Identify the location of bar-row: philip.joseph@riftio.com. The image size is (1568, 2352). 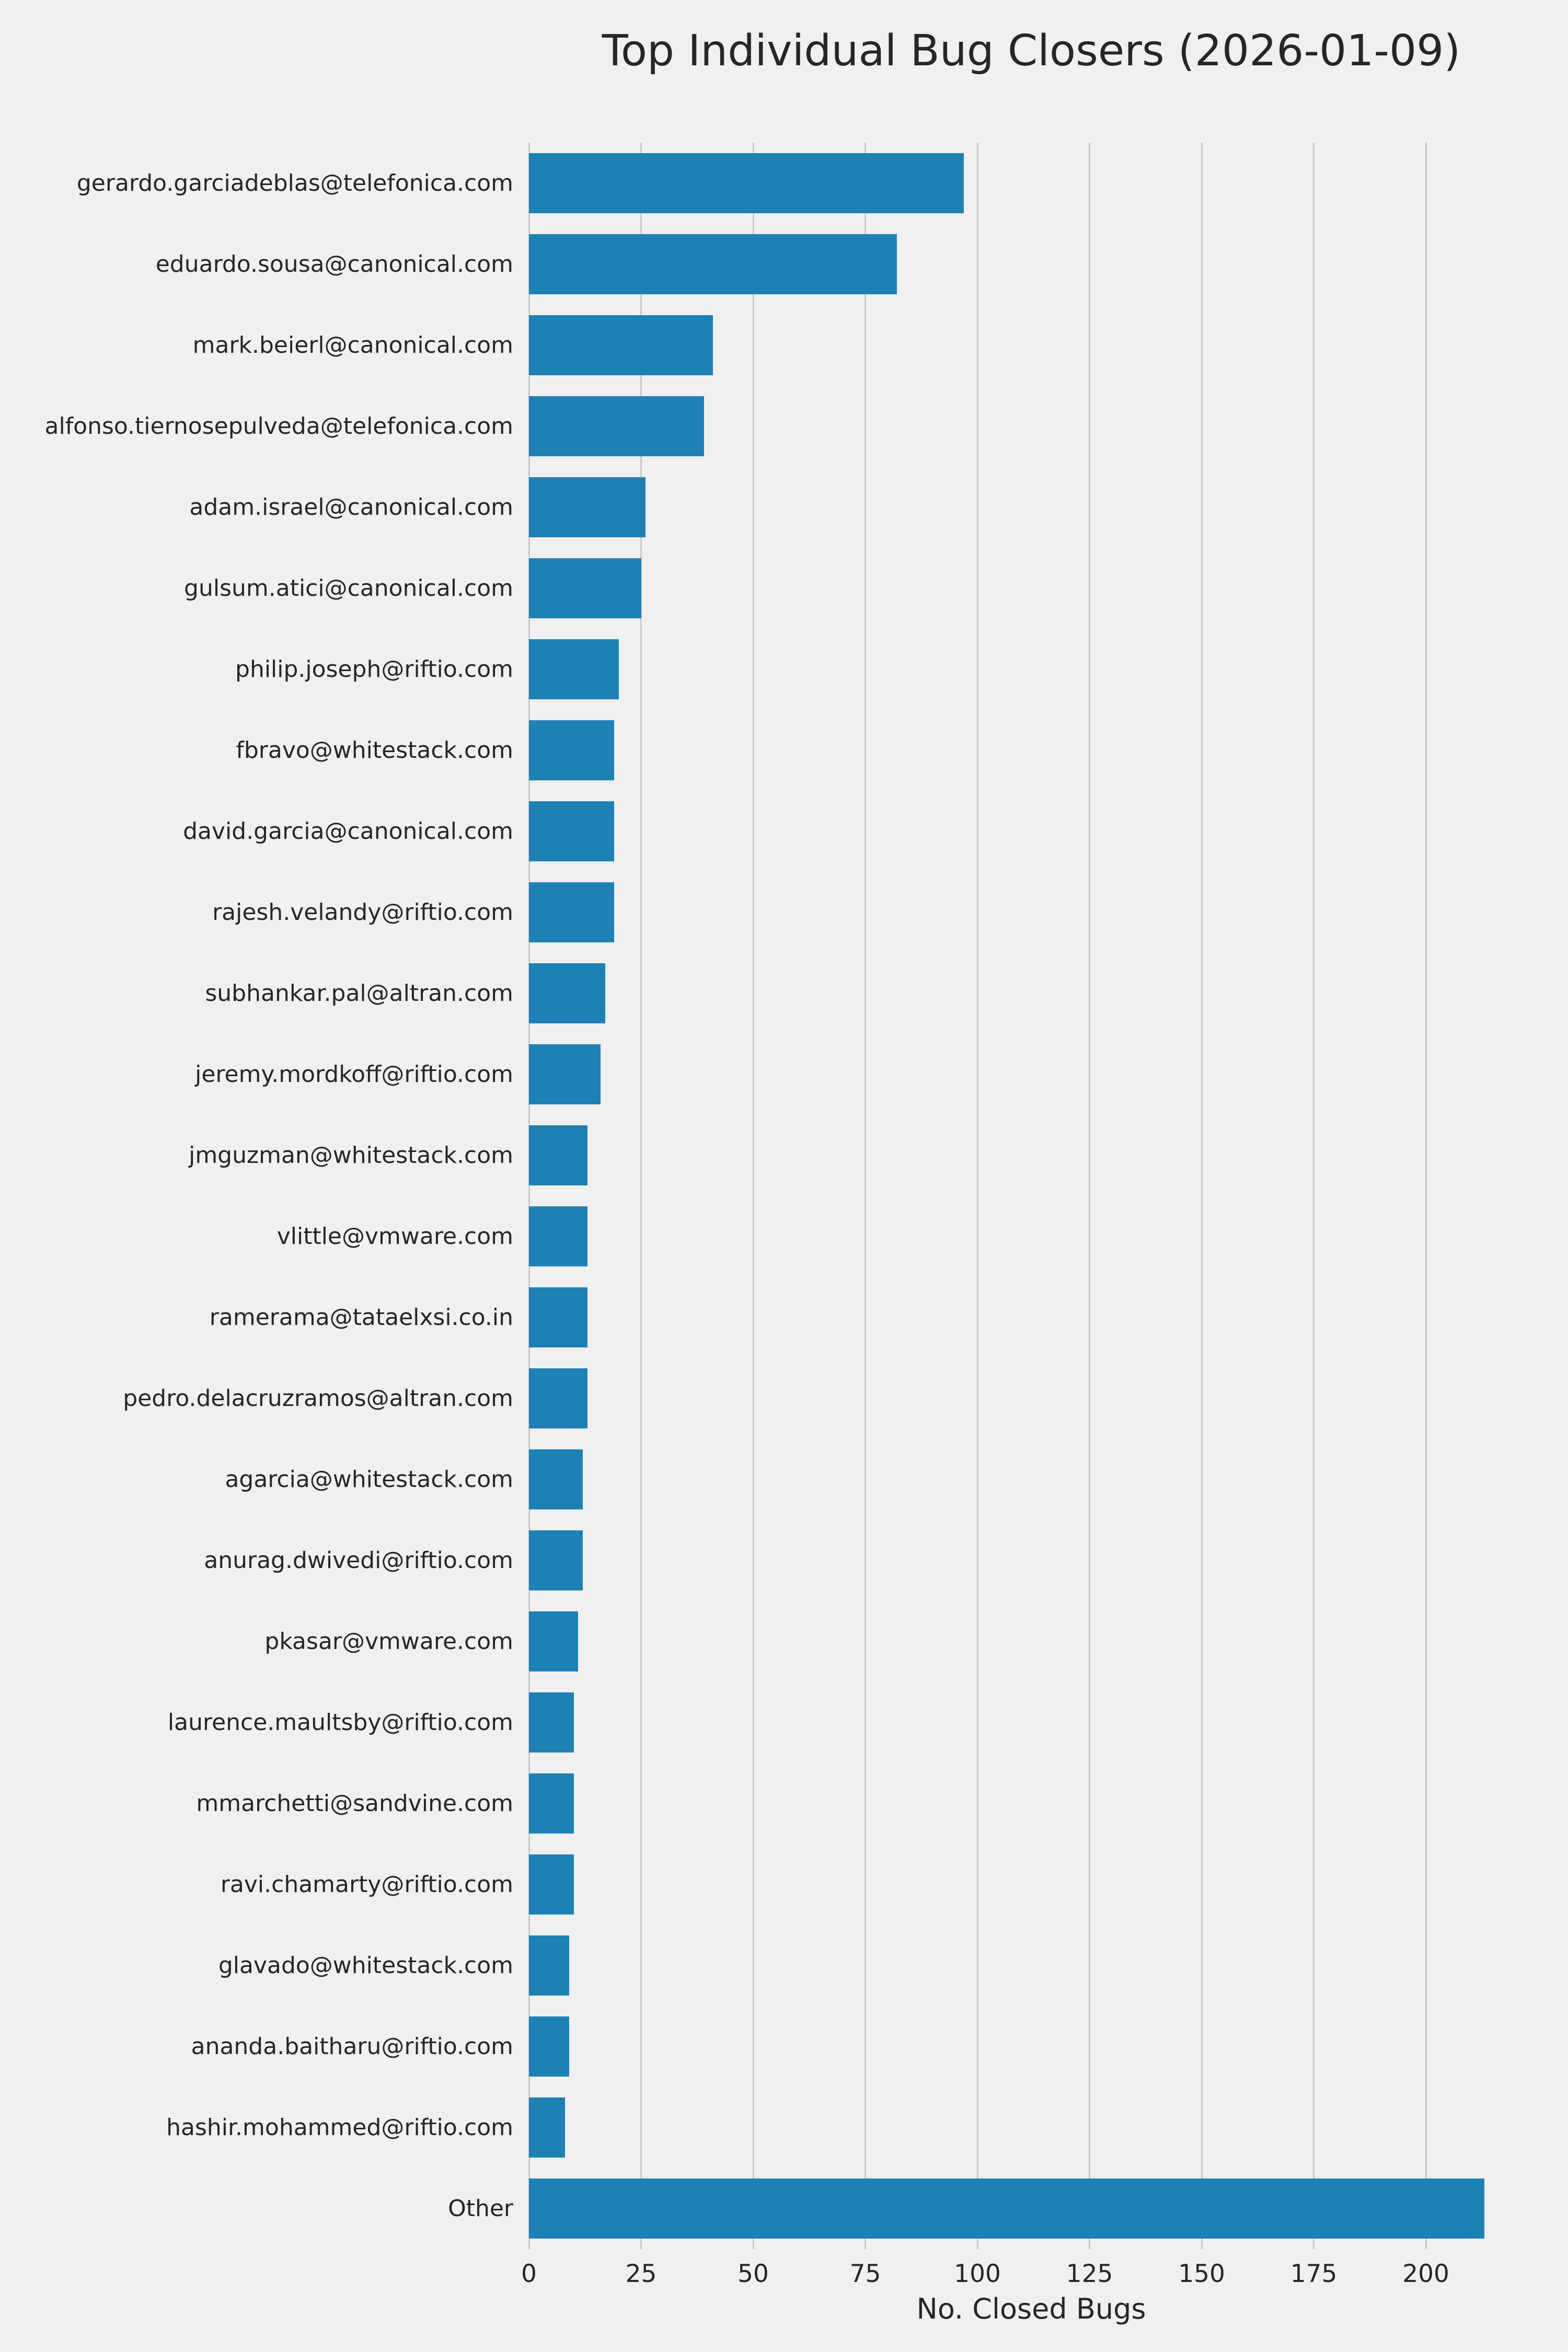
(884, 669).